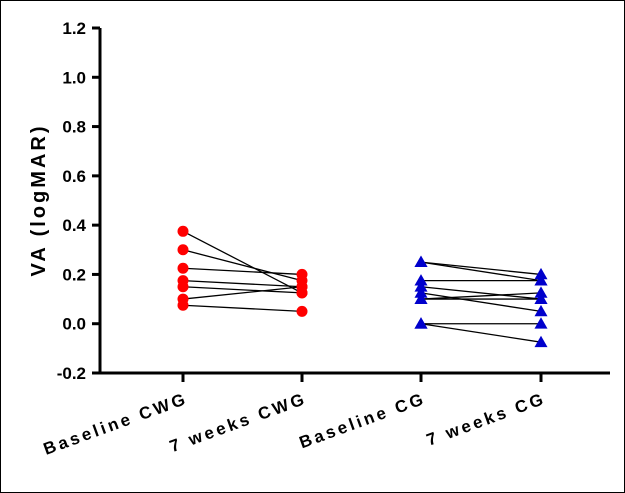 The image size is (625, 493). Describe the element at coordinates (74, 274) in the screenshot. I see `y-tick-label: 0.2` at that location.